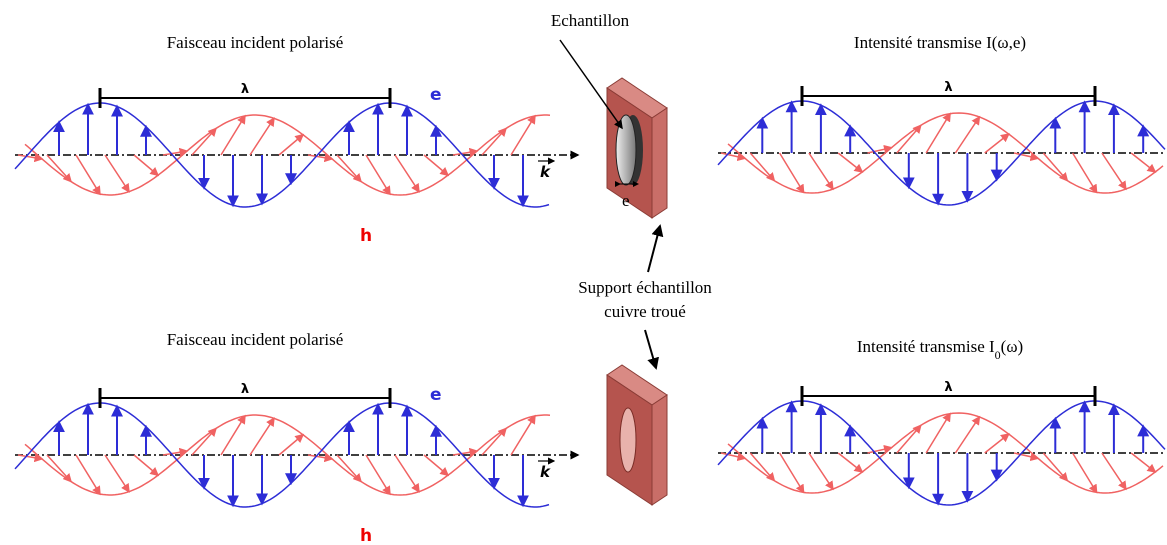 The width and height of the screenshot is (1167, 545). I want to click on title-text: Intensité transmise I, so click(926, 346).